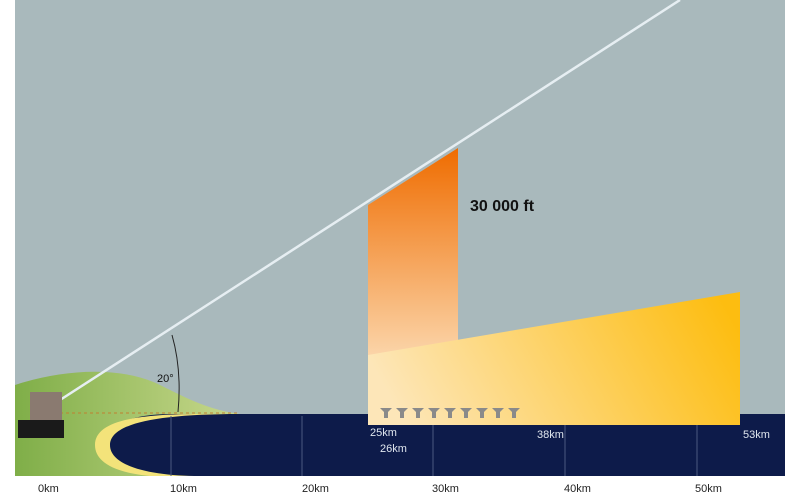 This screenshot has height=499, width=803. I want to click on altitude-block, so click(413, 251).